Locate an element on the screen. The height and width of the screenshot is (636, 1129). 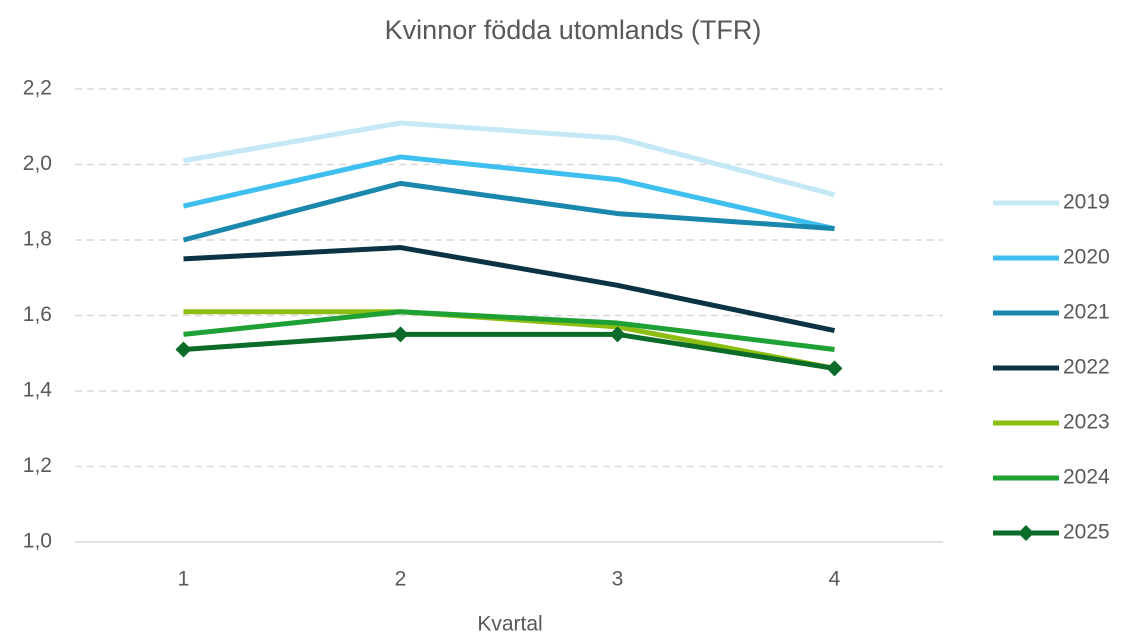
legend-label: 2019 is located at coordinates (1086, 202).